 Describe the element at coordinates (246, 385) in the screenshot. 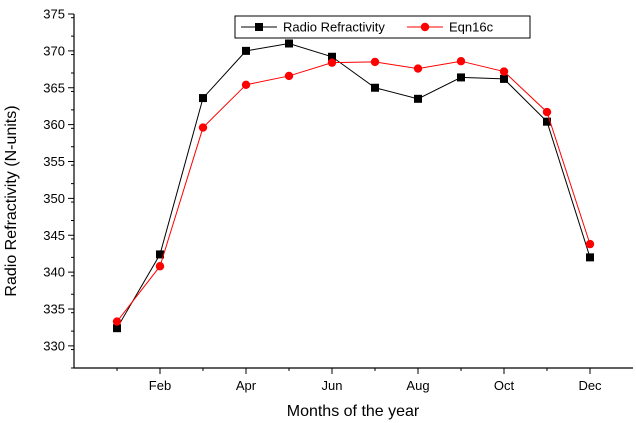

I see `x-tick-label: Apr` at that location.